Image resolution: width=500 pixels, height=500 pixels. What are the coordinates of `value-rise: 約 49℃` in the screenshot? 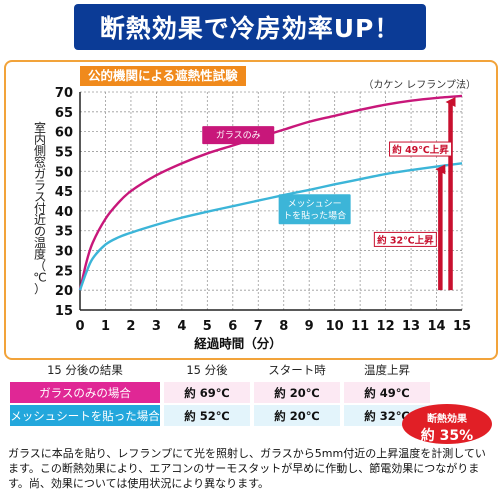 It's located at (385, 392).